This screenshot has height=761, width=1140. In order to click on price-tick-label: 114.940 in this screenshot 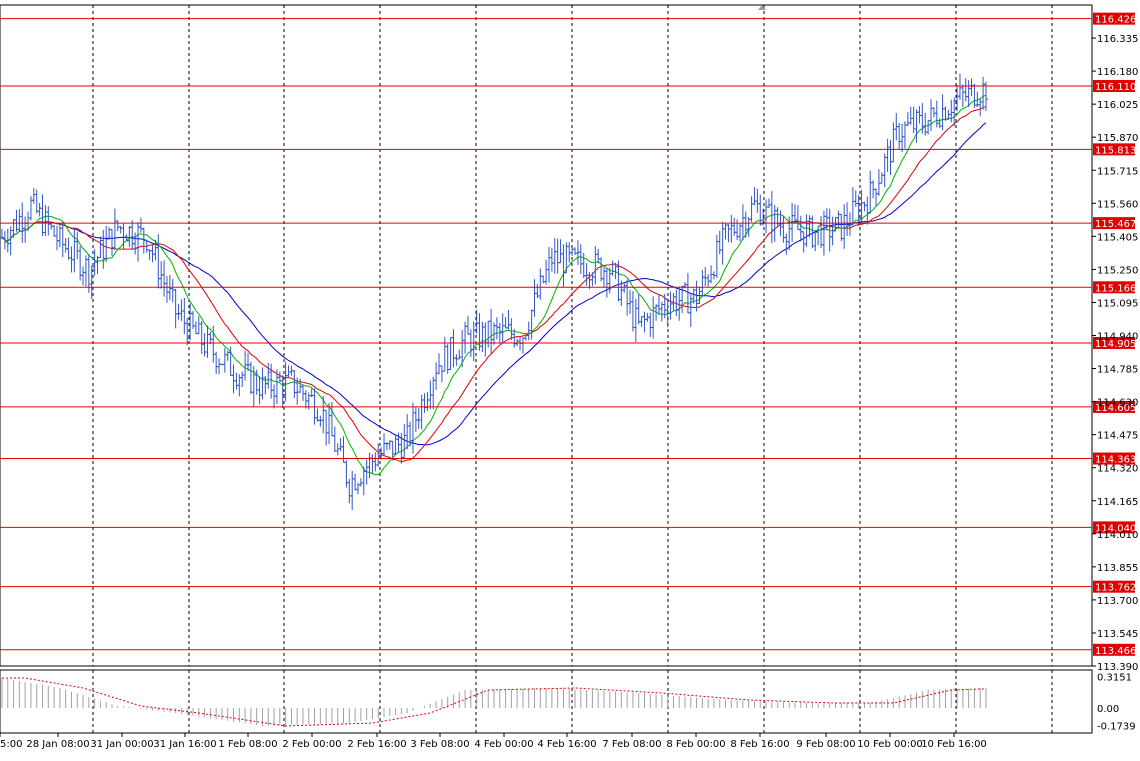, I will do `click(1117, 337)`.